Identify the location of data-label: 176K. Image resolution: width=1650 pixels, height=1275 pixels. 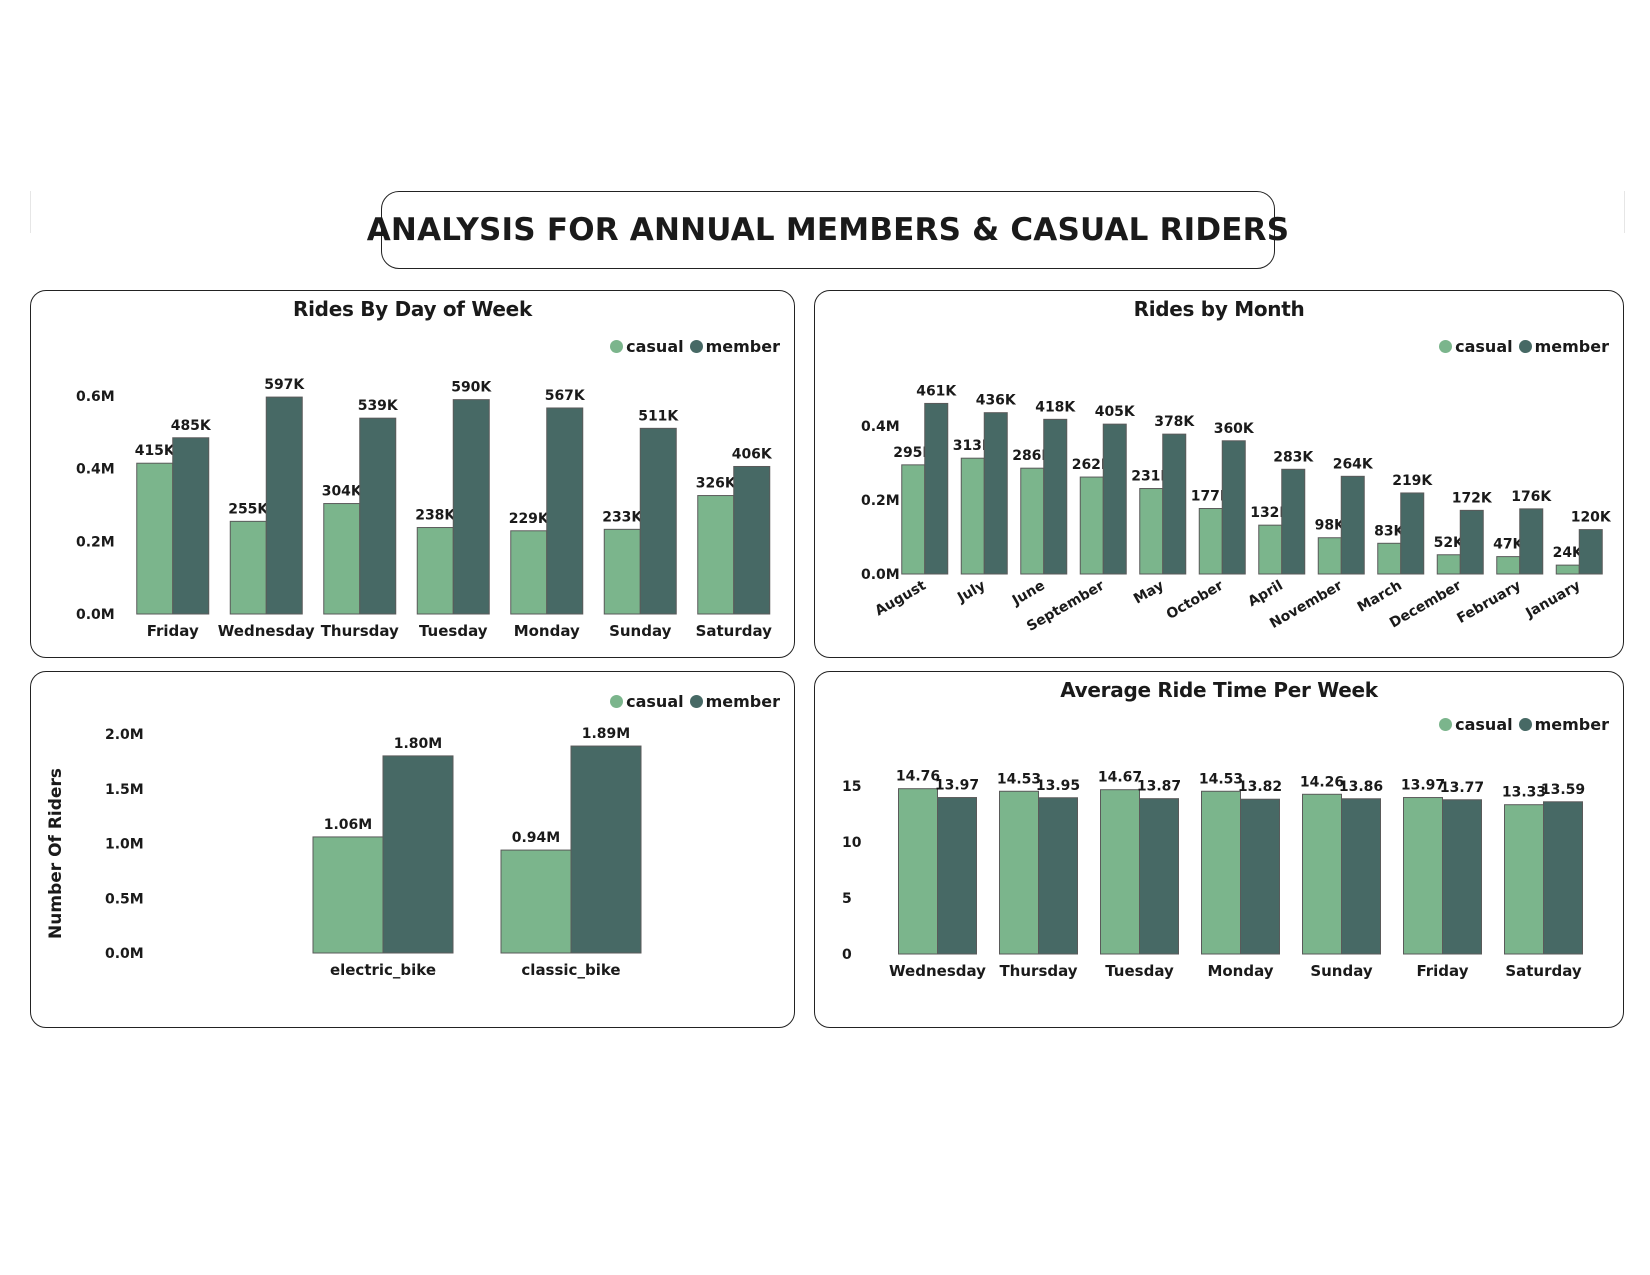
(1531, 497).